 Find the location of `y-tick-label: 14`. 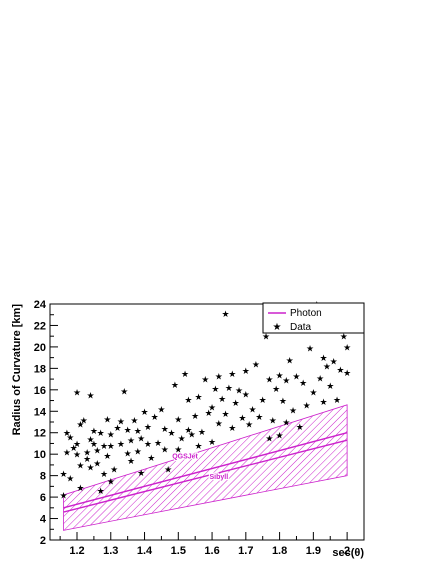

y-tick-label: 14 is located at coordinates (40, 412).